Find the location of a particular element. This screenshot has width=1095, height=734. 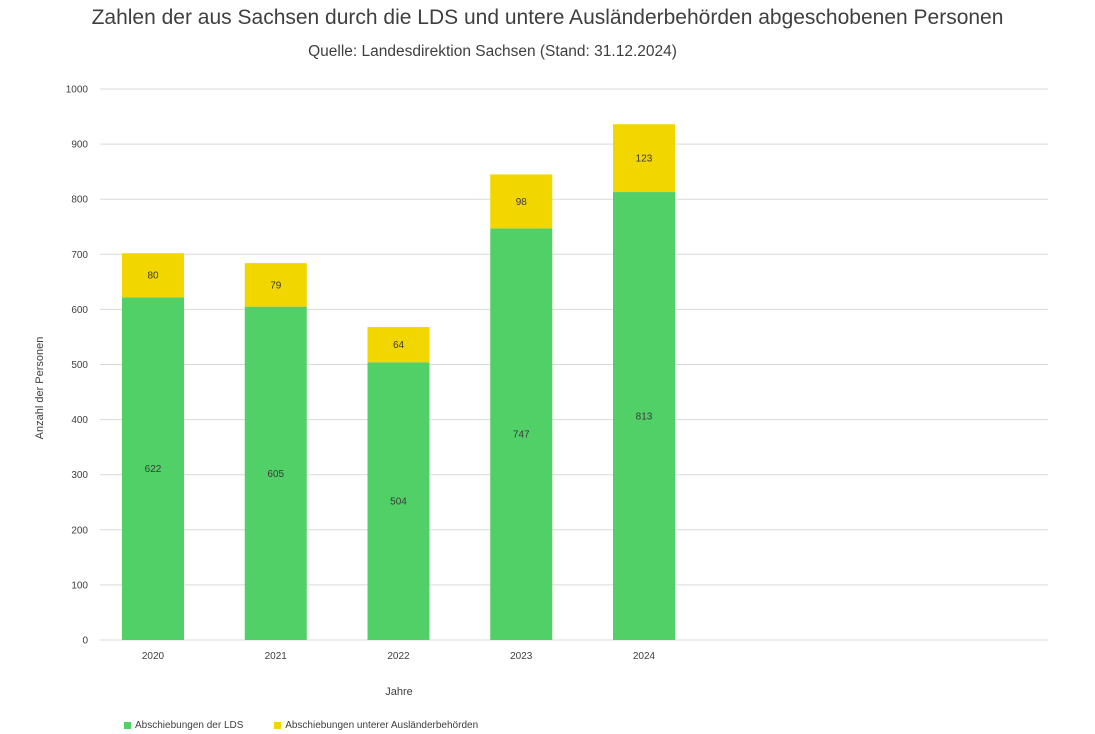

legend-swatch-uab is located at coordinates (278, 725).